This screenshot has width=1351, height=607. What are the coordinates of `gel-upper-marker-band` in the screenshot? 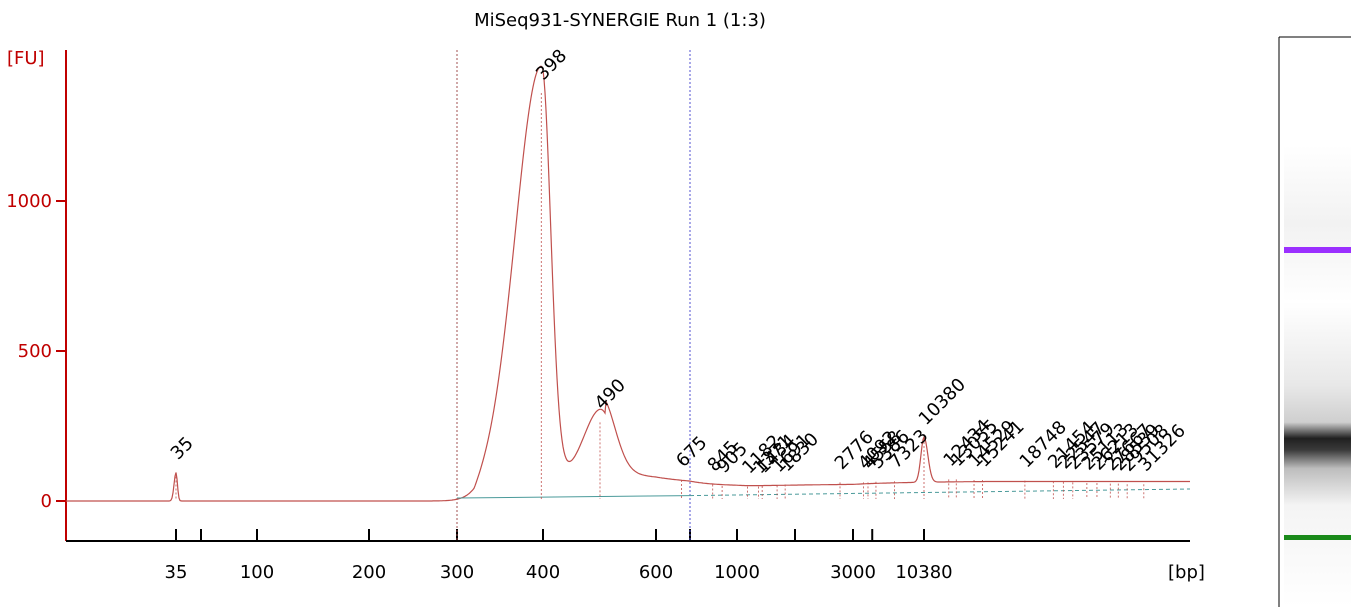 It's located at (1317, 250).